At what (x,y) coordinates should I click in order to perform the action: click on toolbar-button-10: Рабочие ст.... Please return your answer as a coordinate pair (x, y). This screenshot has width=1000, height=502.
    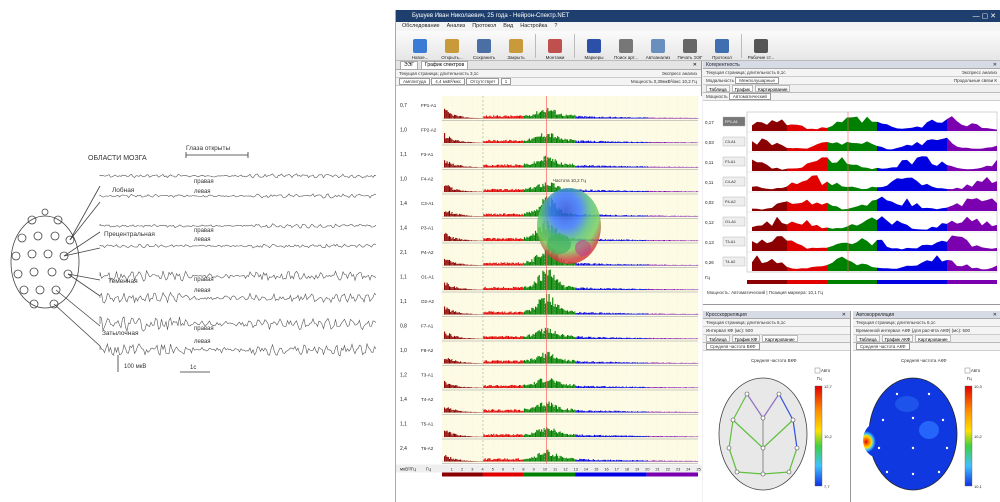
    Looking at the image, I should click on (761, 46).